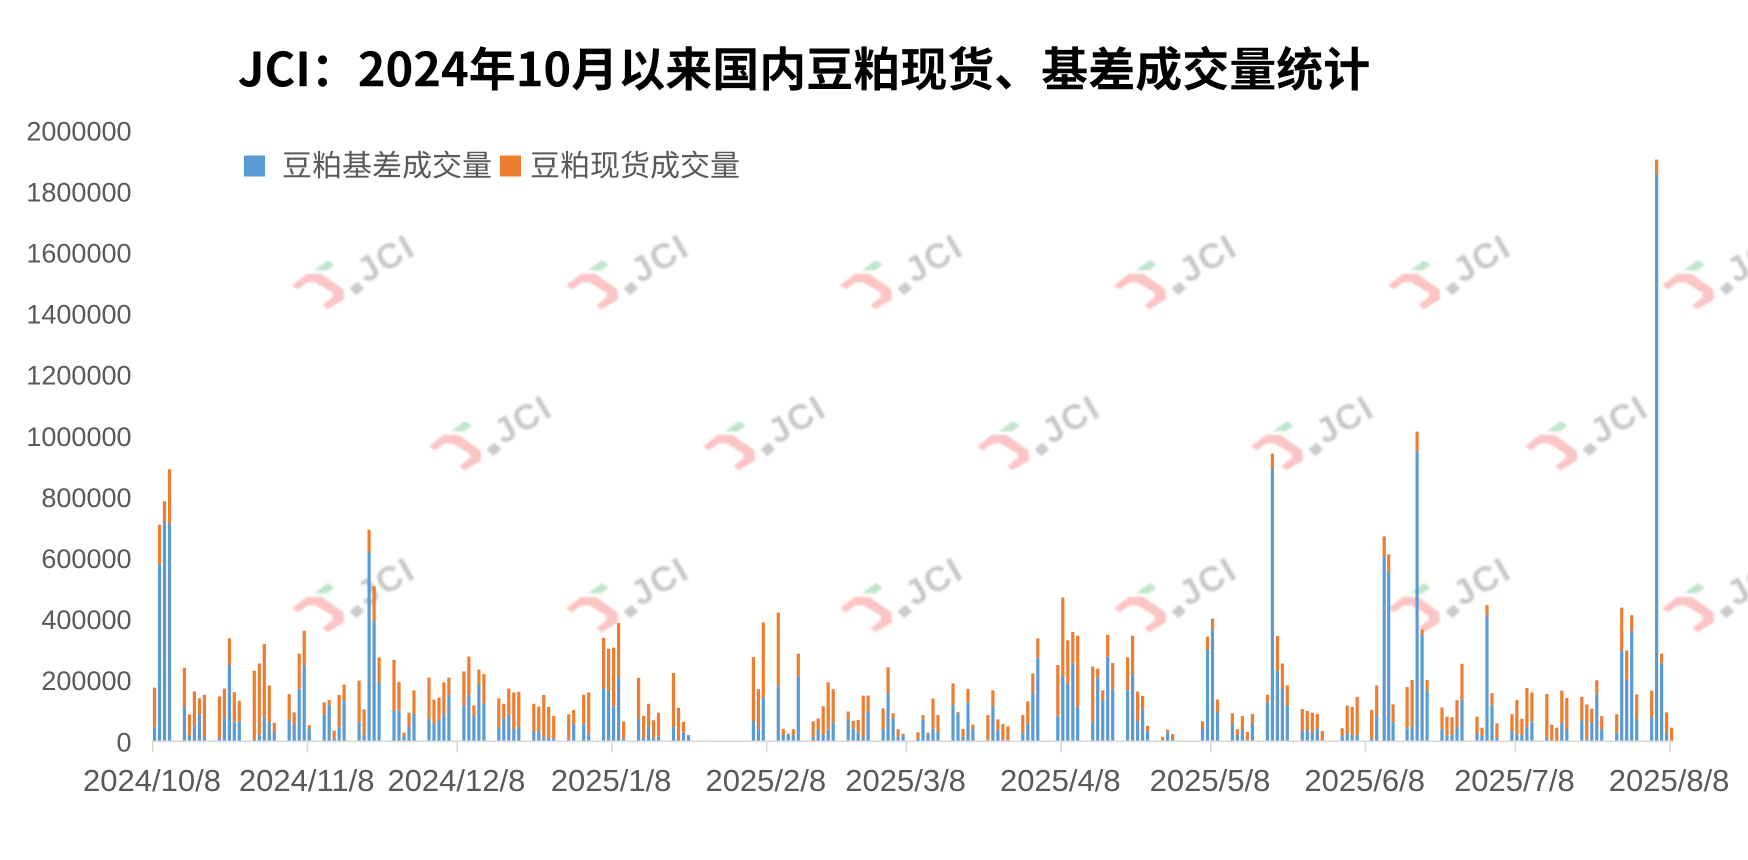 The height and width of the screenshot is (860, 1748). Describe the element at coordinates (1669, 780) in the screenshot. I see `svg-text: 2025/8/8` at that location.